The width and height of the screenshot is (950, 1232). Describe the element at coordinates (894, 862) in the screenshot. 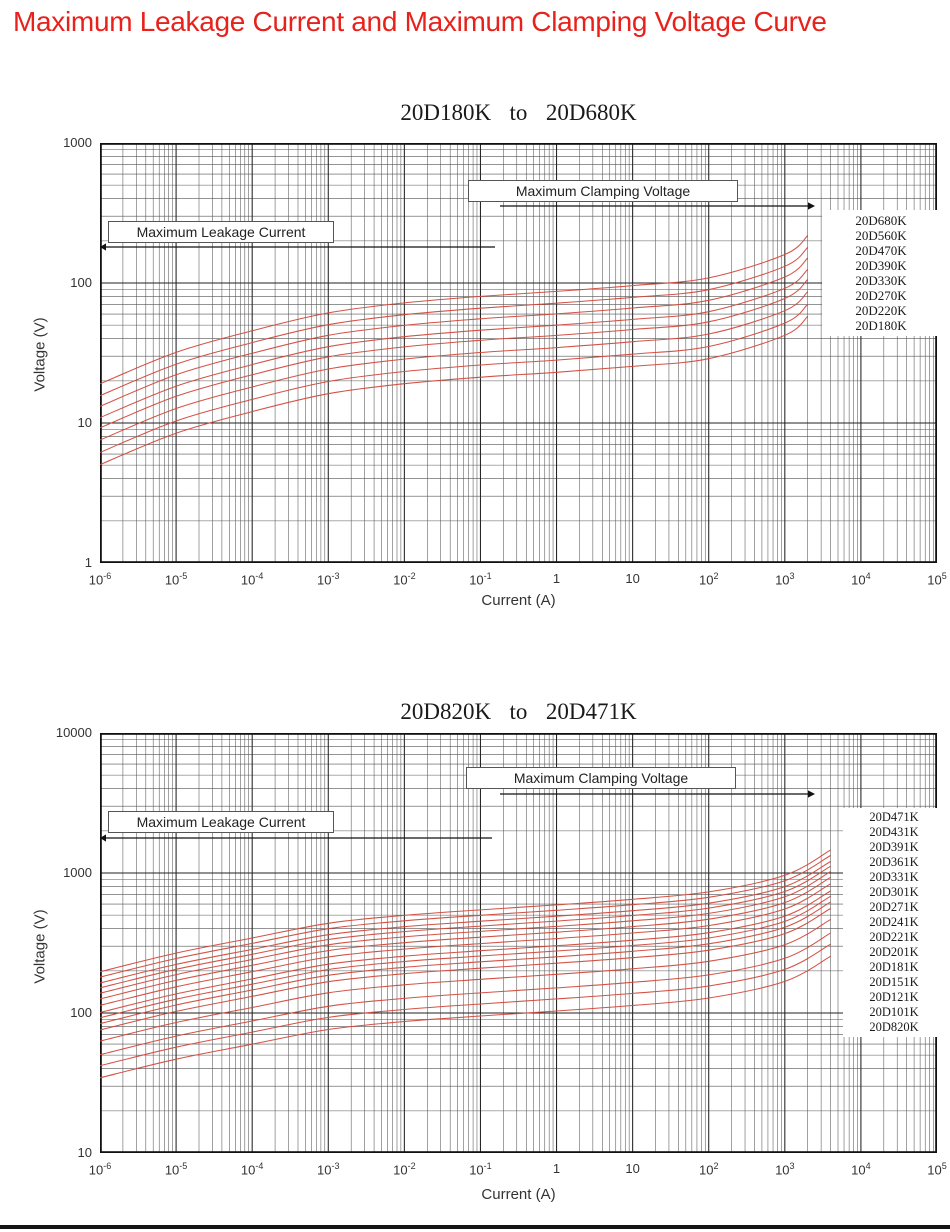

I see `series-label: 20D361K` at that location.